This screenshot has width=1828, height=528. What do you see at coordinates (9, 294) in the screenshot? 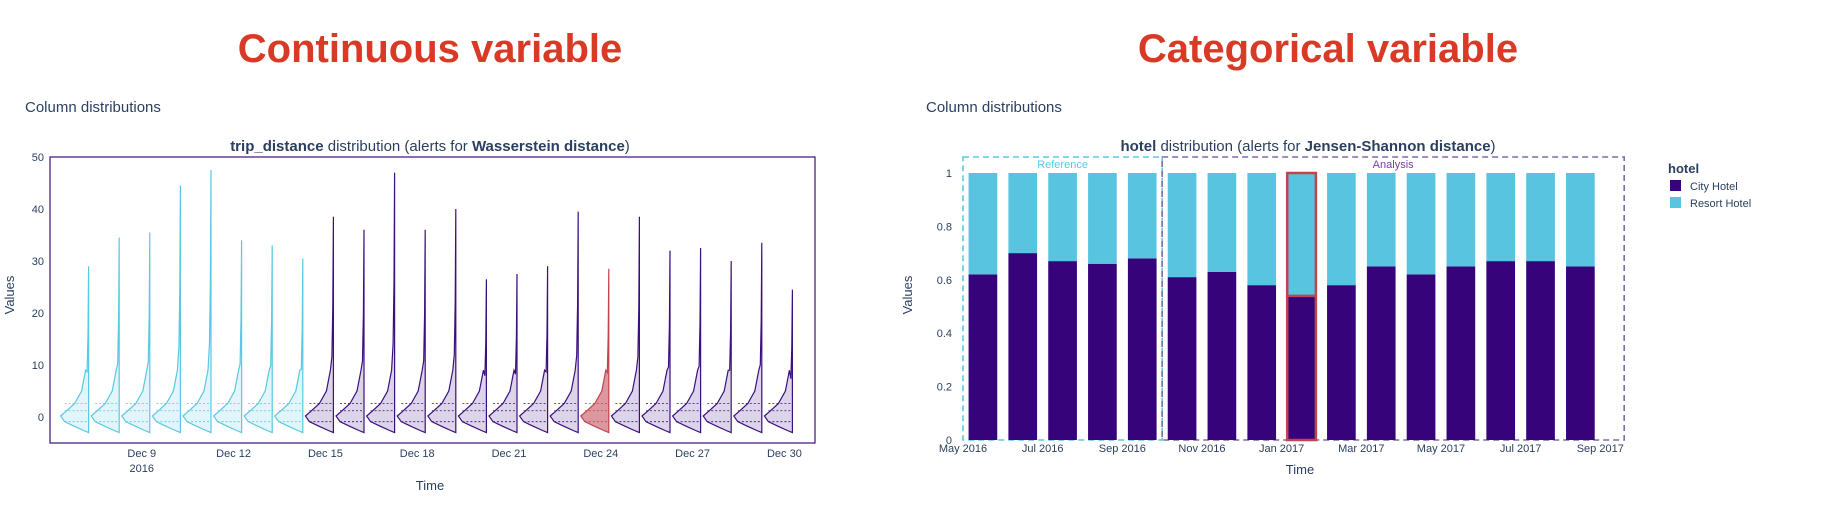
I see `left-y-axis-label: Values` at bounding box center [9, 294].